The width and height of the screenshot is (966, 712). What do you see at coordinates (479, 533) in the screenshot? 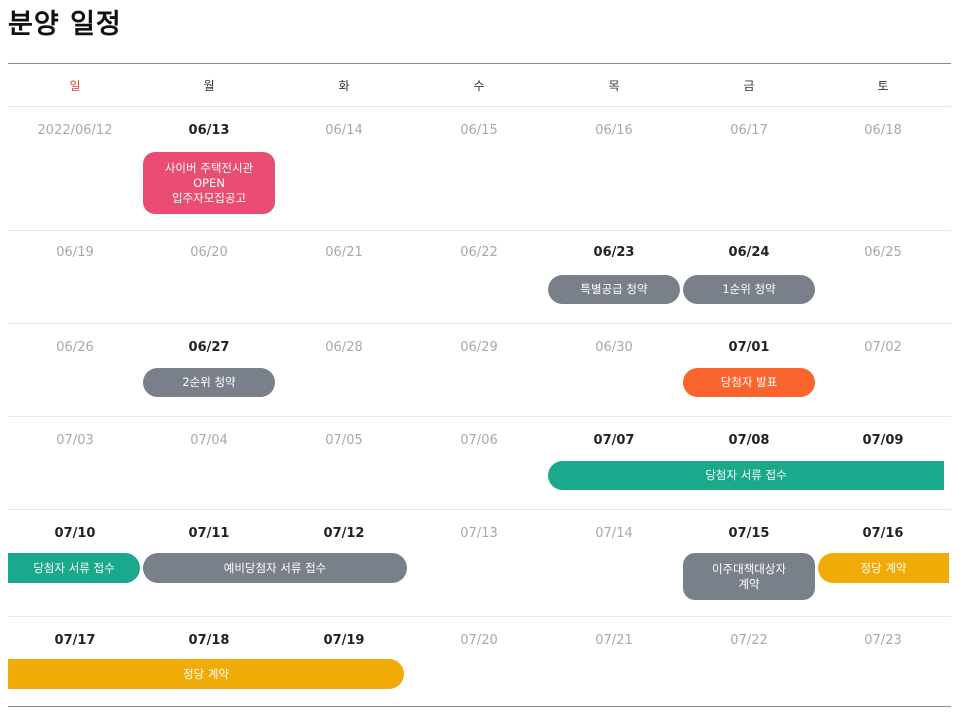
I see `date-cell: 07/13` at bounding box center [479, 533].